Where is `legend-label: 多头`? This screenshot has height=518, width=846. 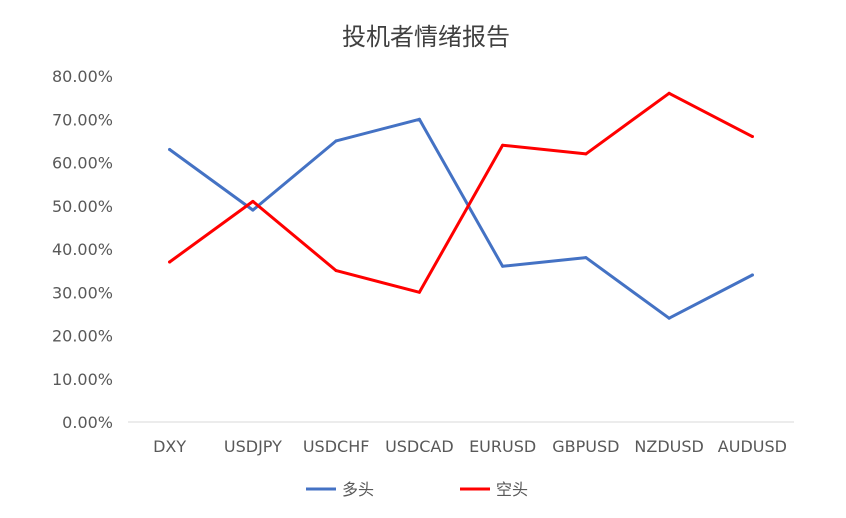 legend-label: 多头 is located at coordinates (358, 489).